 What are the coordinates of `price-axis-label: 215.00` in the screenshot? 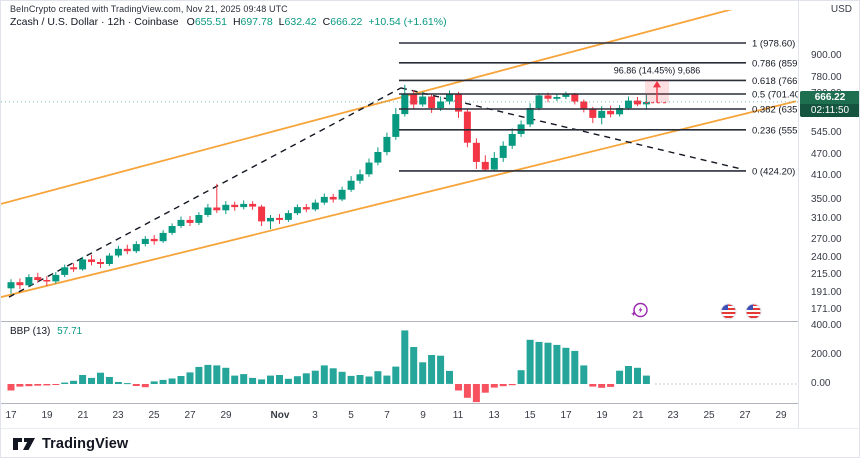 It's located at (826, 274).